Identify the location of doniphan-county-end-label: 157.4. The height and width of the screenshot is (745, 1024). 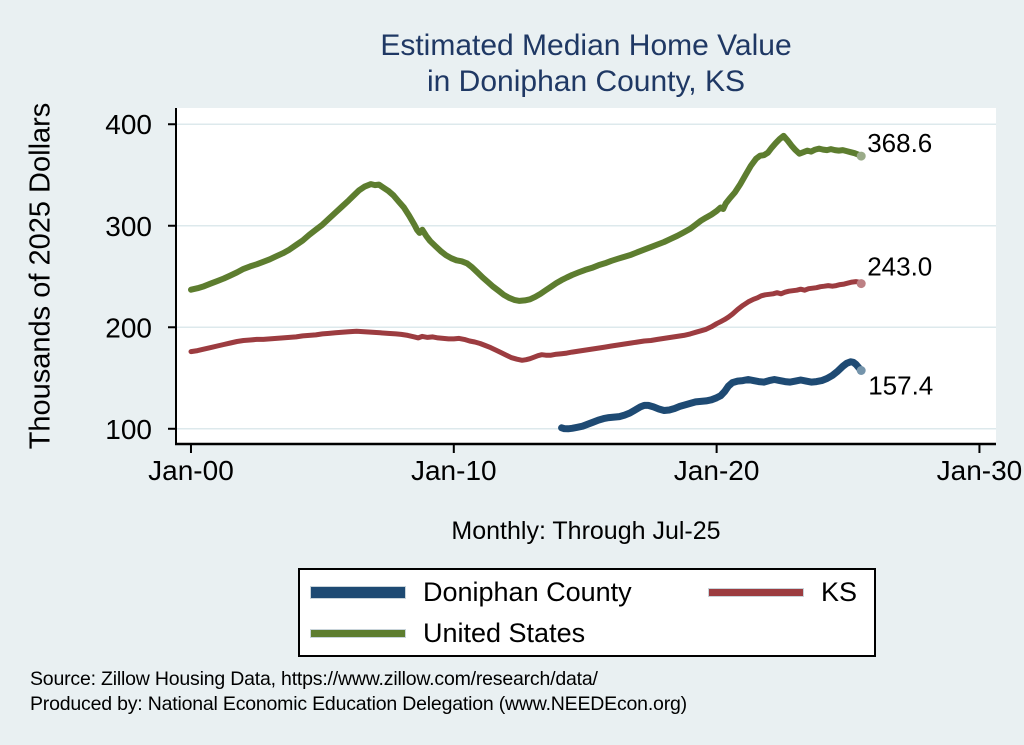
(900, 386).